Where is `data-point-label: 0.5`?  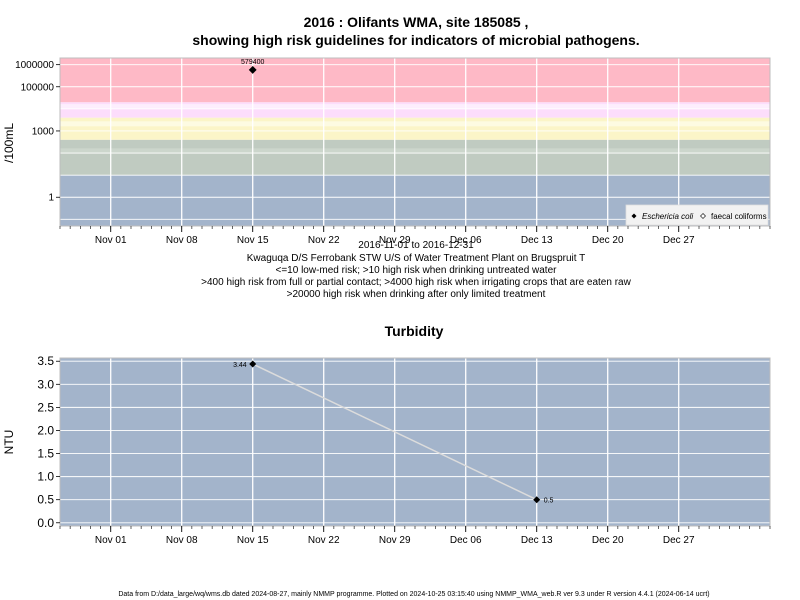
data-point-label: 0.5 is located at coordinates (549, 501).